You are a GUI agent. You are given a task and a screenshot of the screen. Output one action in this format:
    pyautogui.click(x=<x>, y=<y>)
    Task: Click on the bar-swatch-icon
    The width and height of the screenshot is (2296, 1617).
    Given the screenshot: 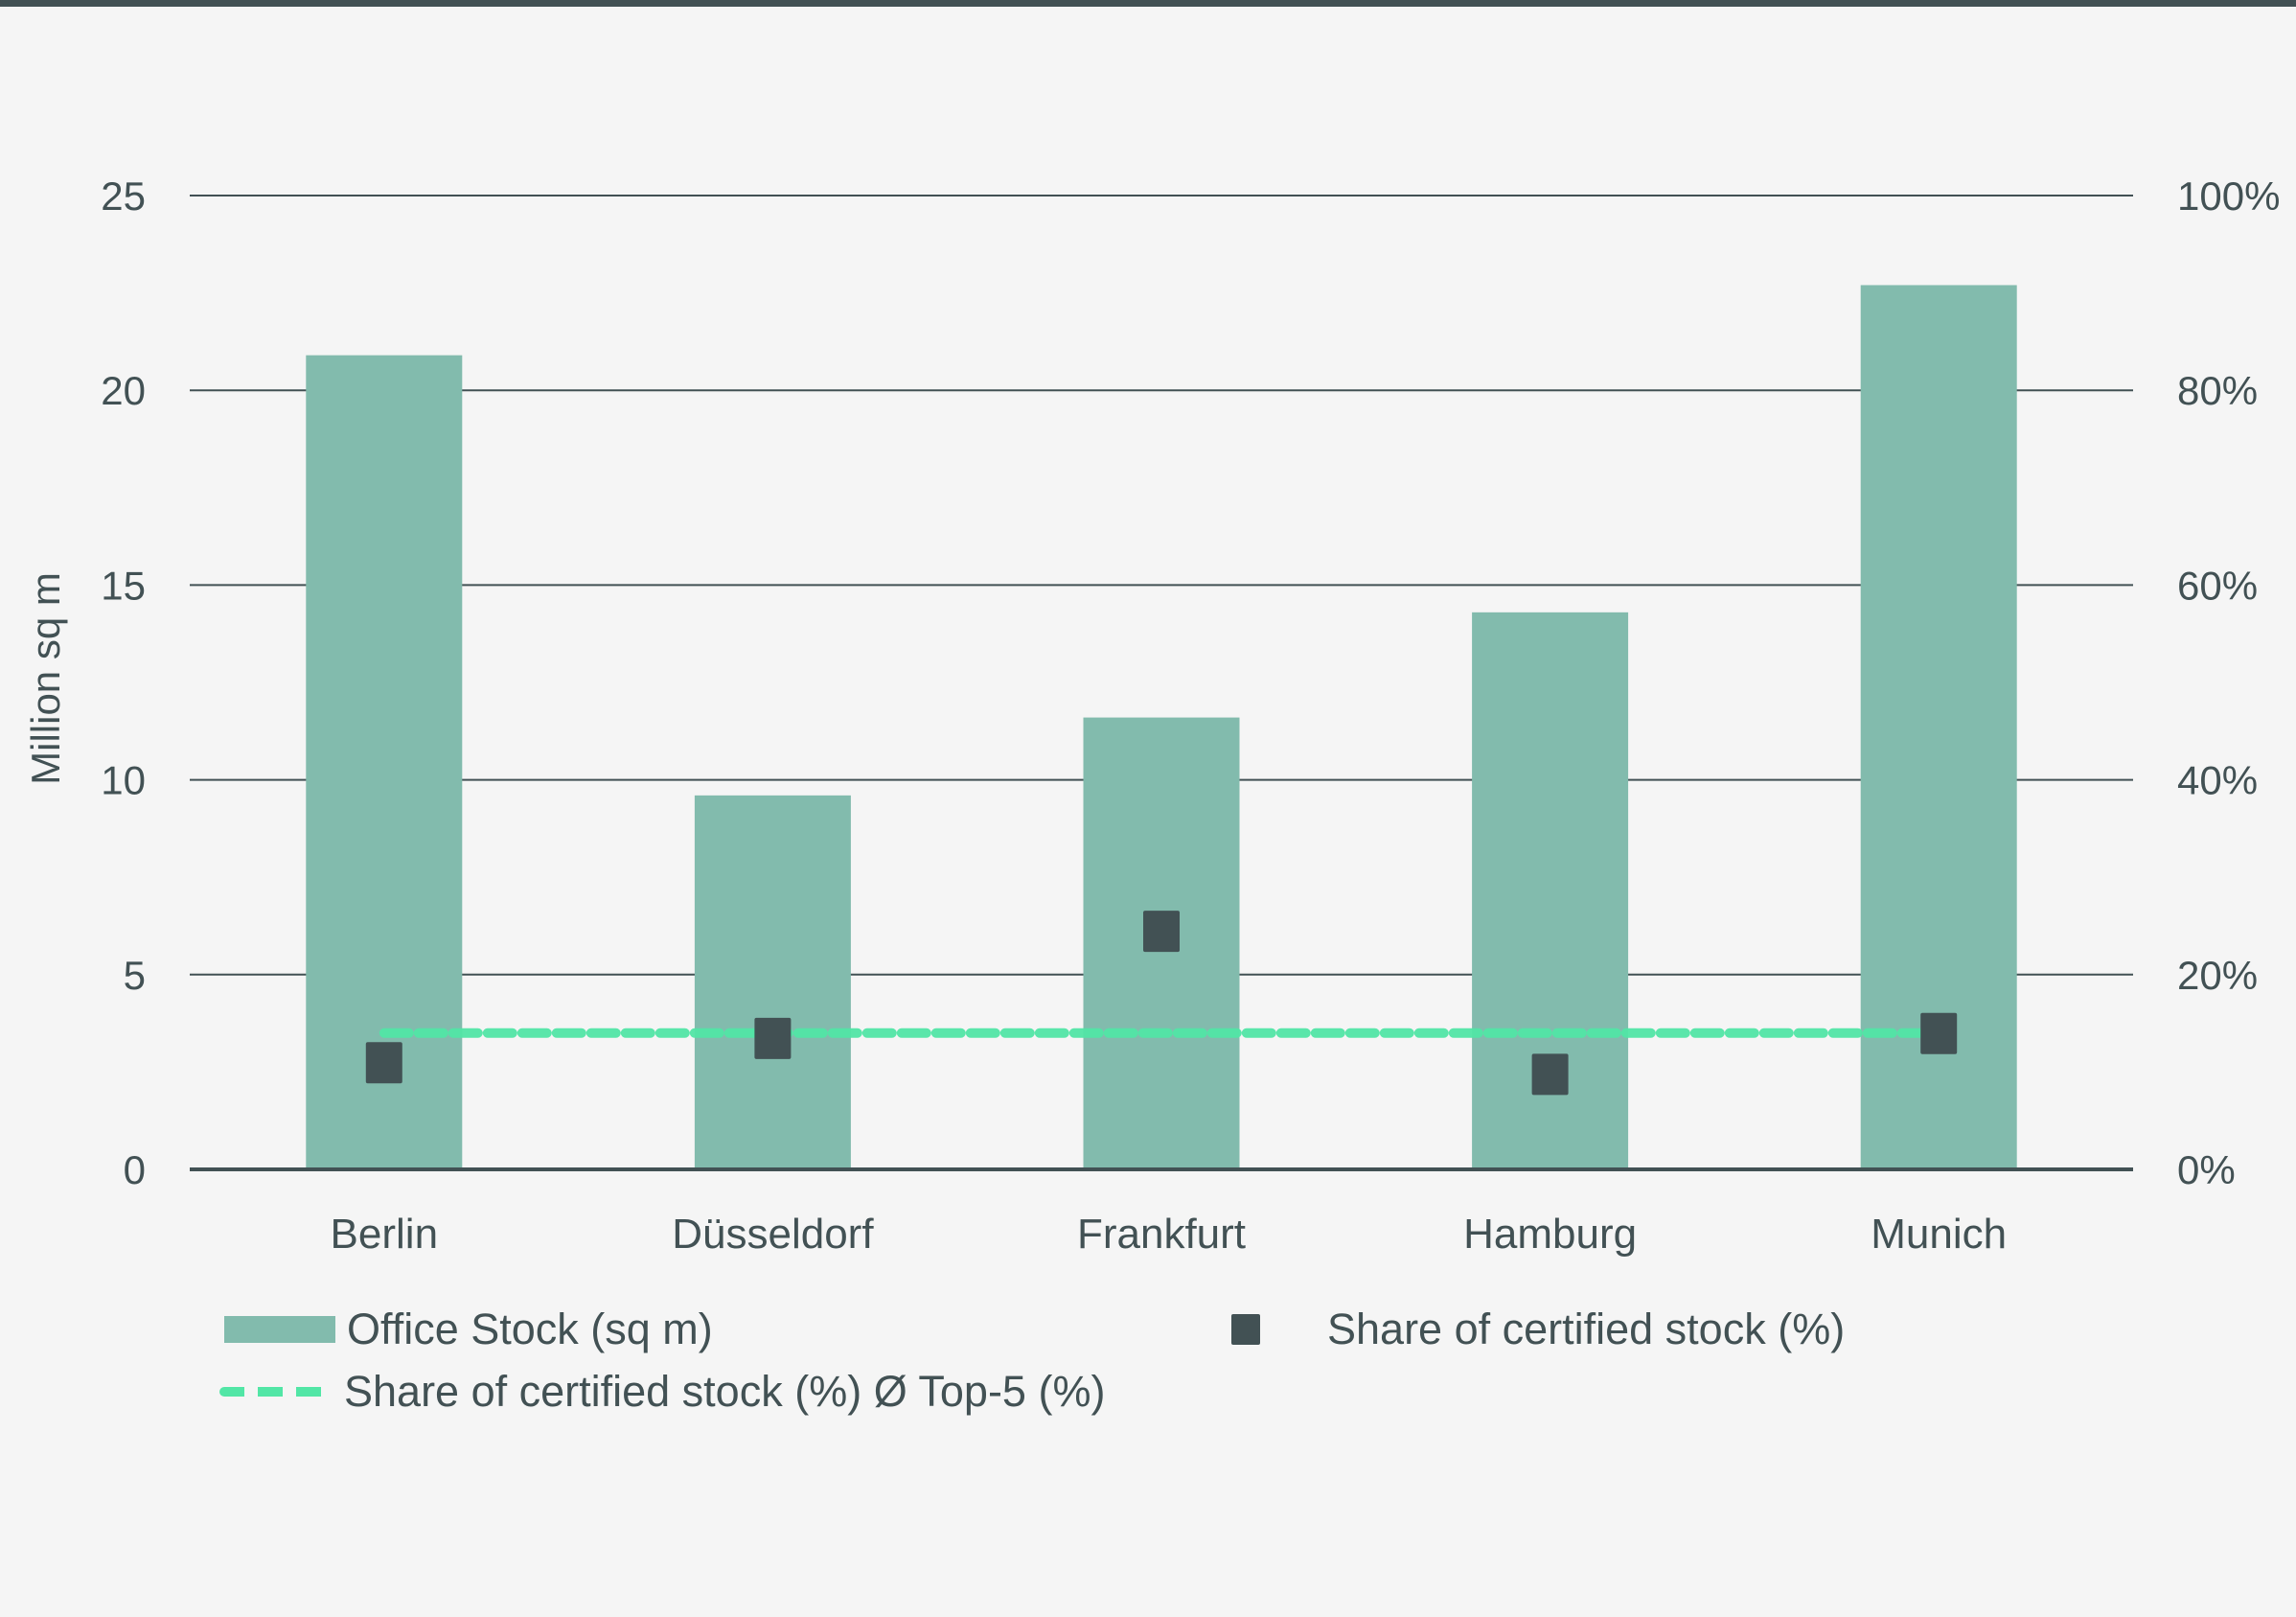 What is the action you would take?
    pyautogui.click(x=279, y=1330)
    